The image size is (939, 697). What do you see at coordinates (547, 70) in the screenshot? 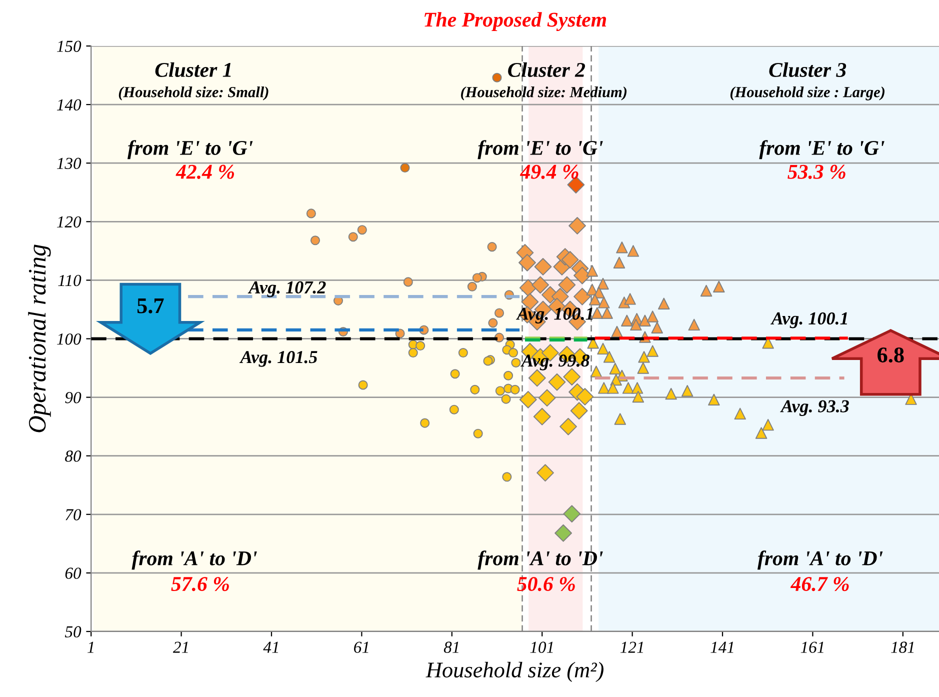
I see `annotation: Cluster 2` at bounding box center [547, 70].